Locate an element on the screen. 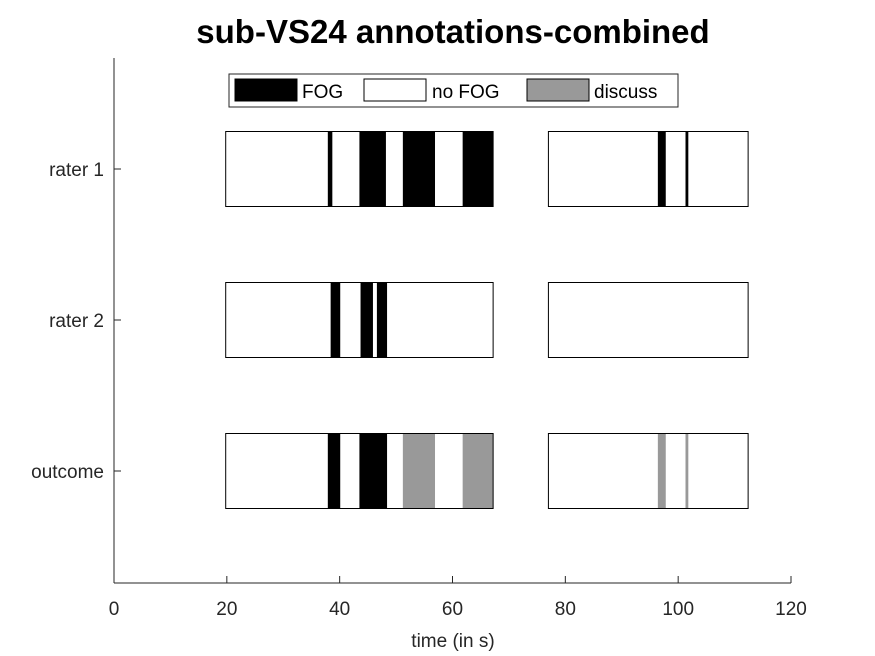 The image size is (875, 656). y-tick-label: rater 2 is located at coordinates (76, 321).